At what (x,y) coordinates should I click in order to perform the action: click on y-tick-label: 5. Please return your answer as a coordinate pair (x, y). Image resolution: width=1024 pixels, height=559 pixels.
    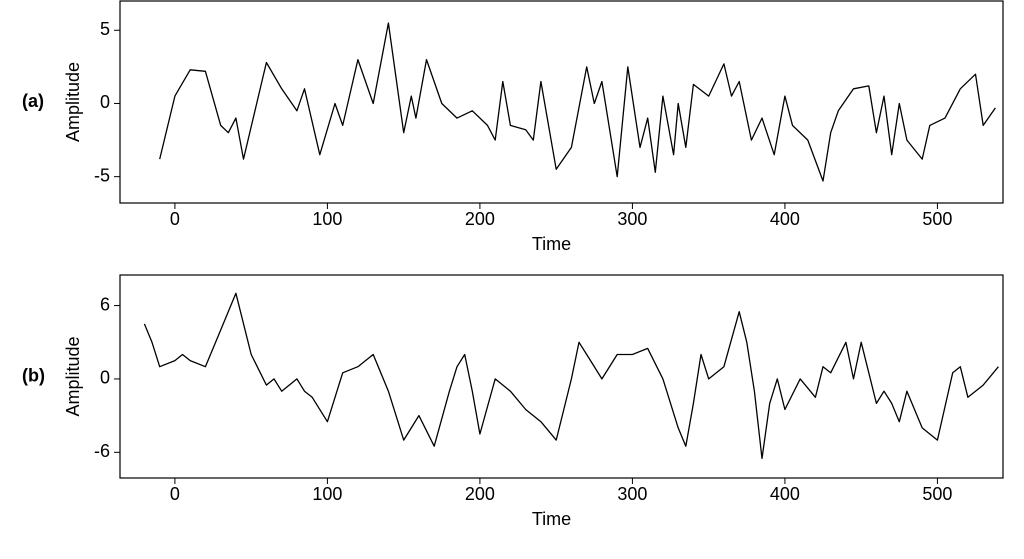
    Looking at the image, I should click on (105, 29).